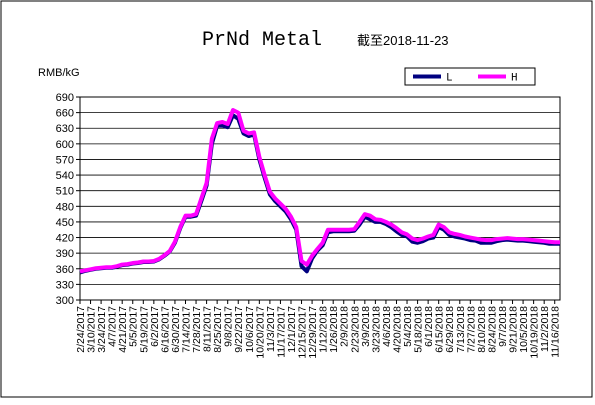 The height and width of the screenshot is (405, 595). What do you see at coordinates (65, 145) in the screenshot?
I see `y-tick-label: 600` at bounding box center [65, 145].